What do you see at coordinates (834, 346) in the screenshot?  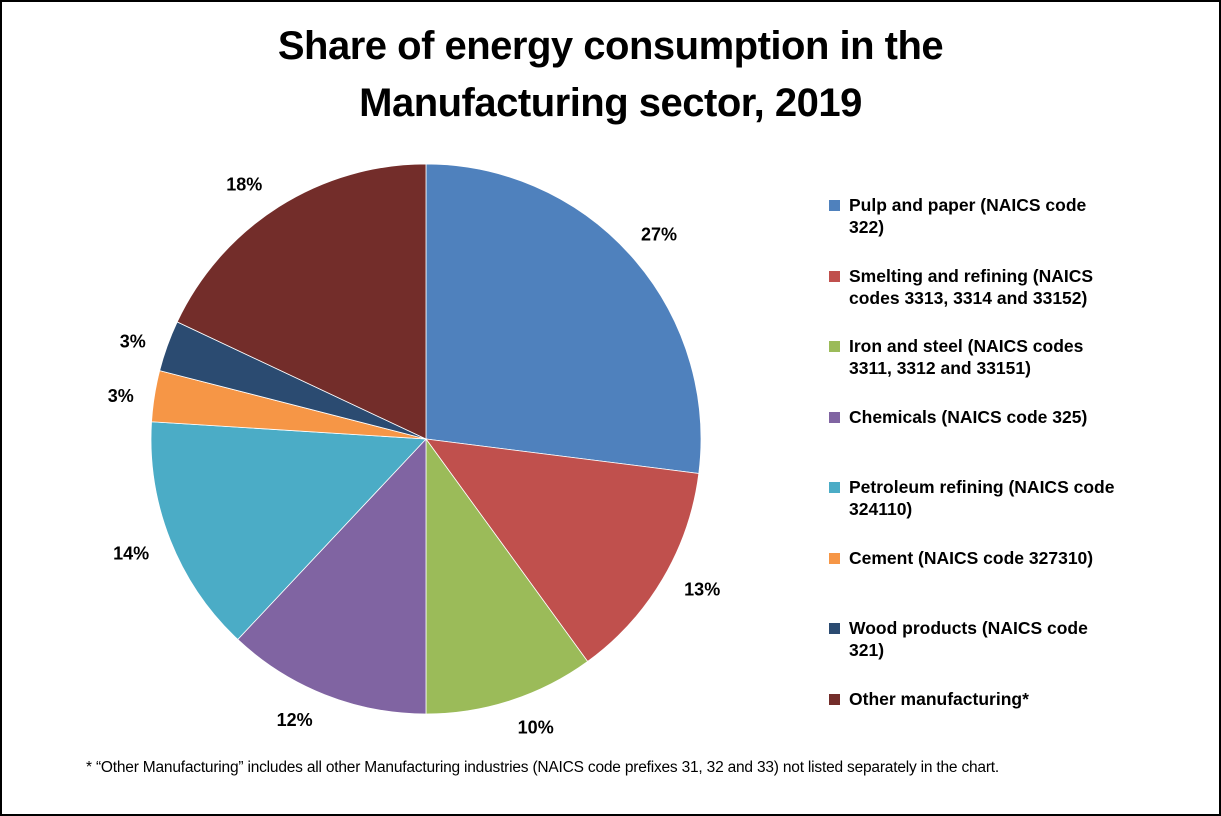 I see `legend-marker-iron-and-steel` at bounding box center [834, 346].